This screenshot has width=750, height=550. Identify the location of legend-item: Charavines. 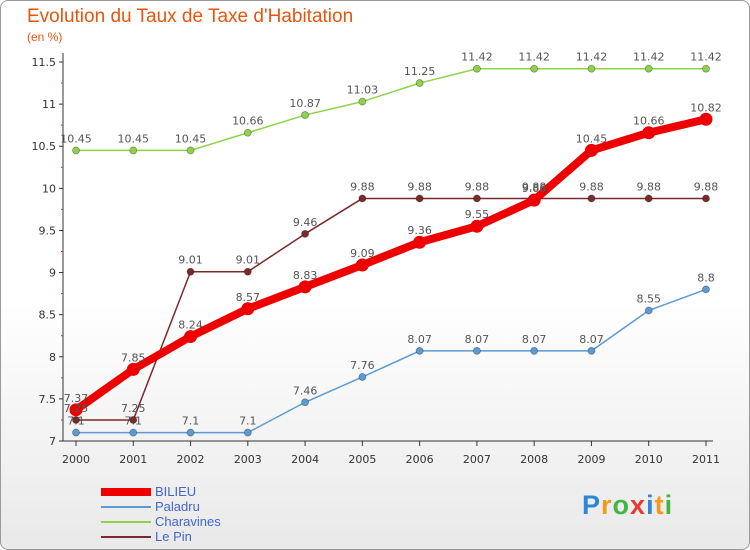
(161, 521).